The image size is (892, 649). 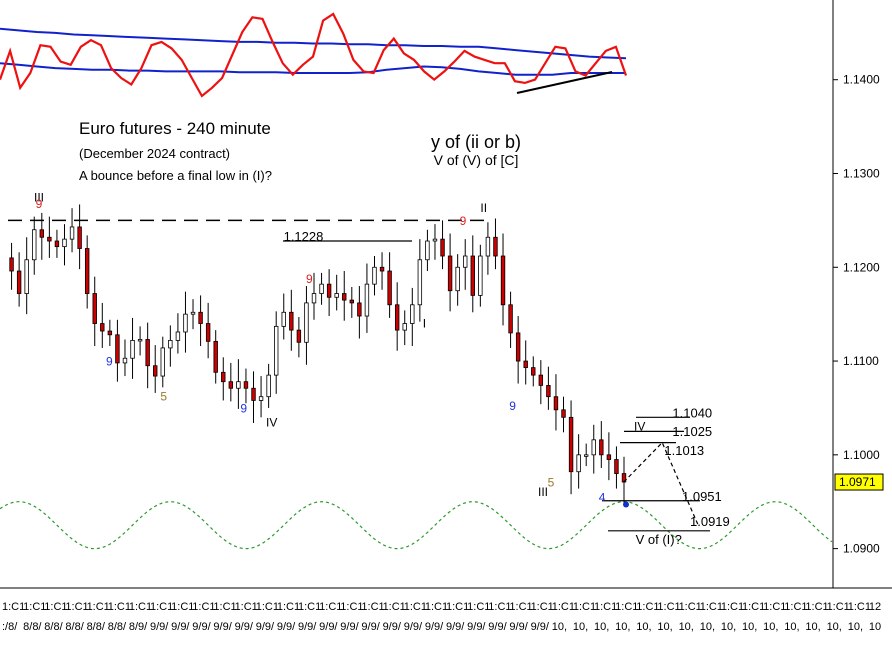 What do you see at coordinates (692, 412) in the screenshot?
I see `wave-label: 1.1040` at bounding box center [692, 412].